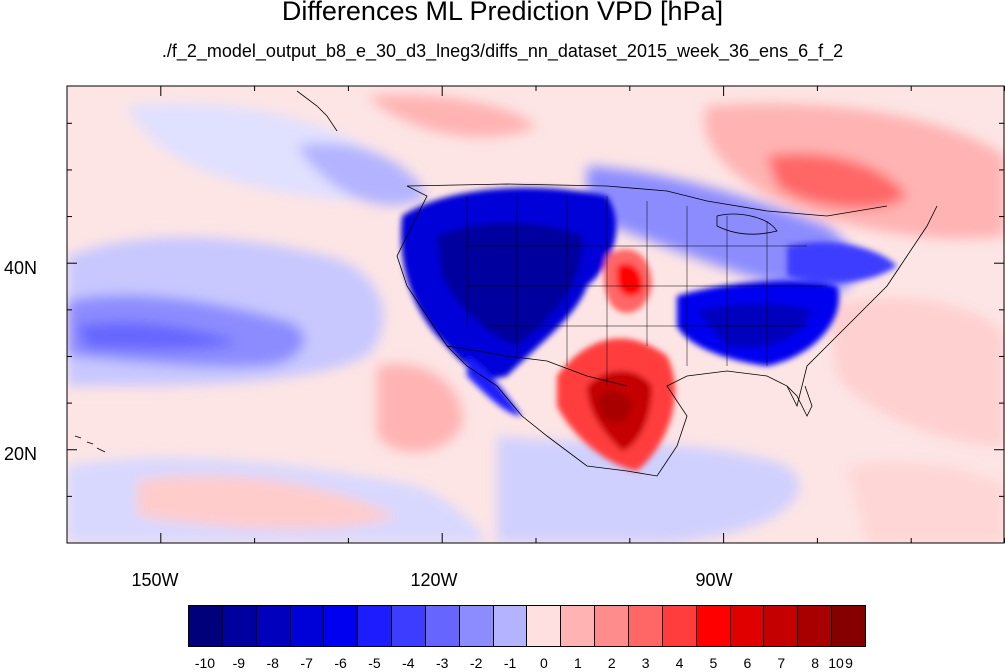  Describe the element at coordinates (842, 262) in the screenshot. I see `east-coast-blue` at that location.